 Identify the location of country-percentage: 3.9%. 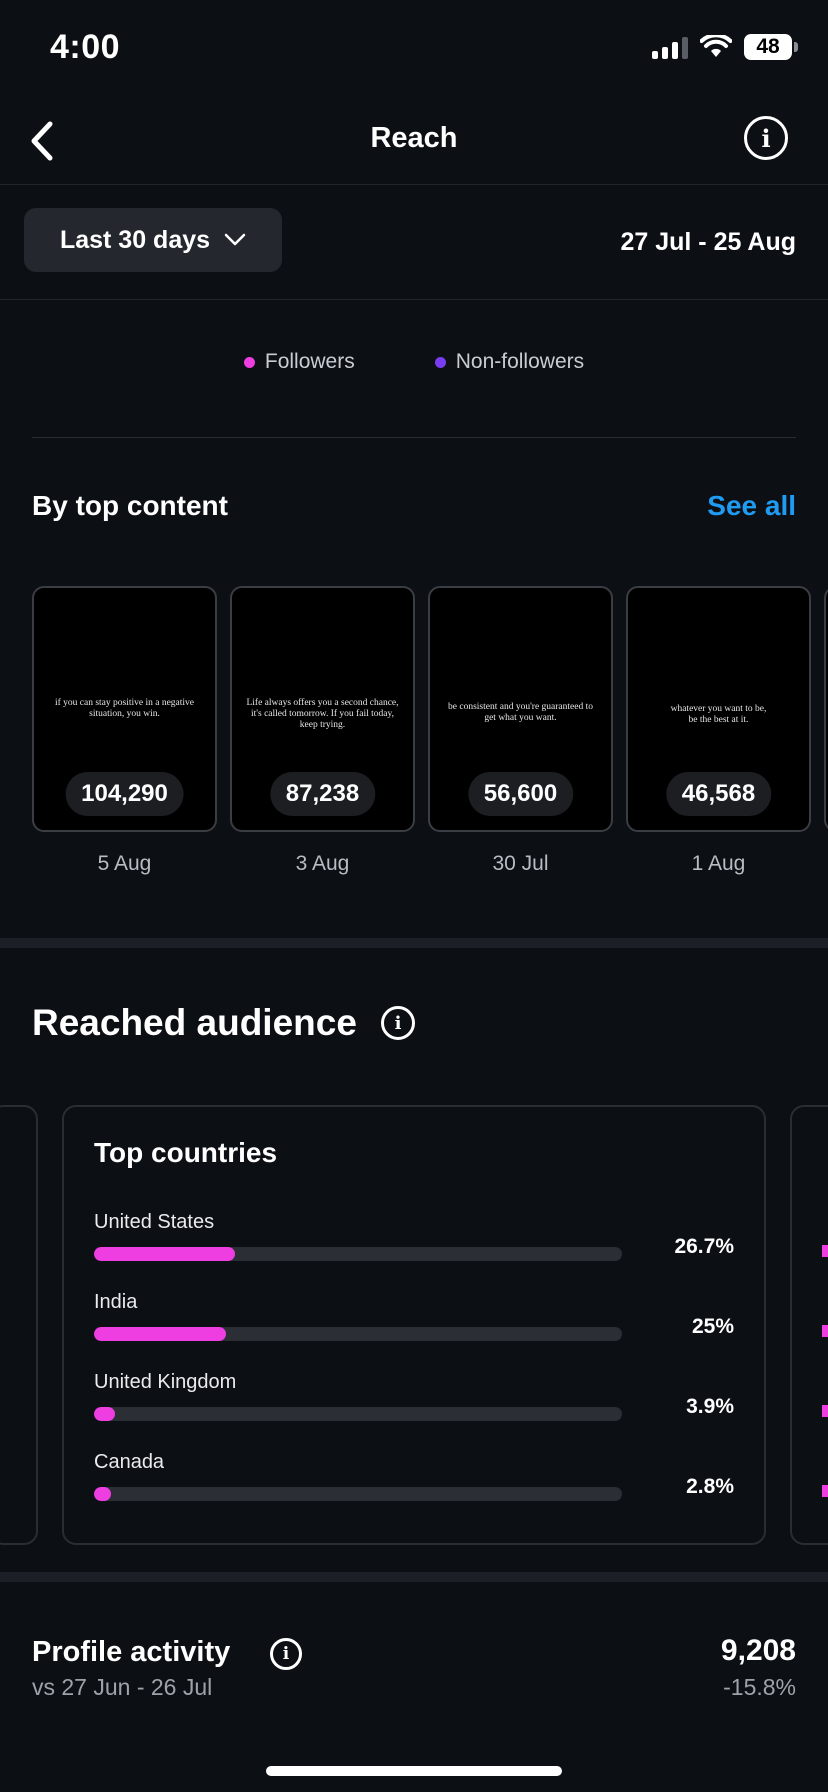
(710, 1406).